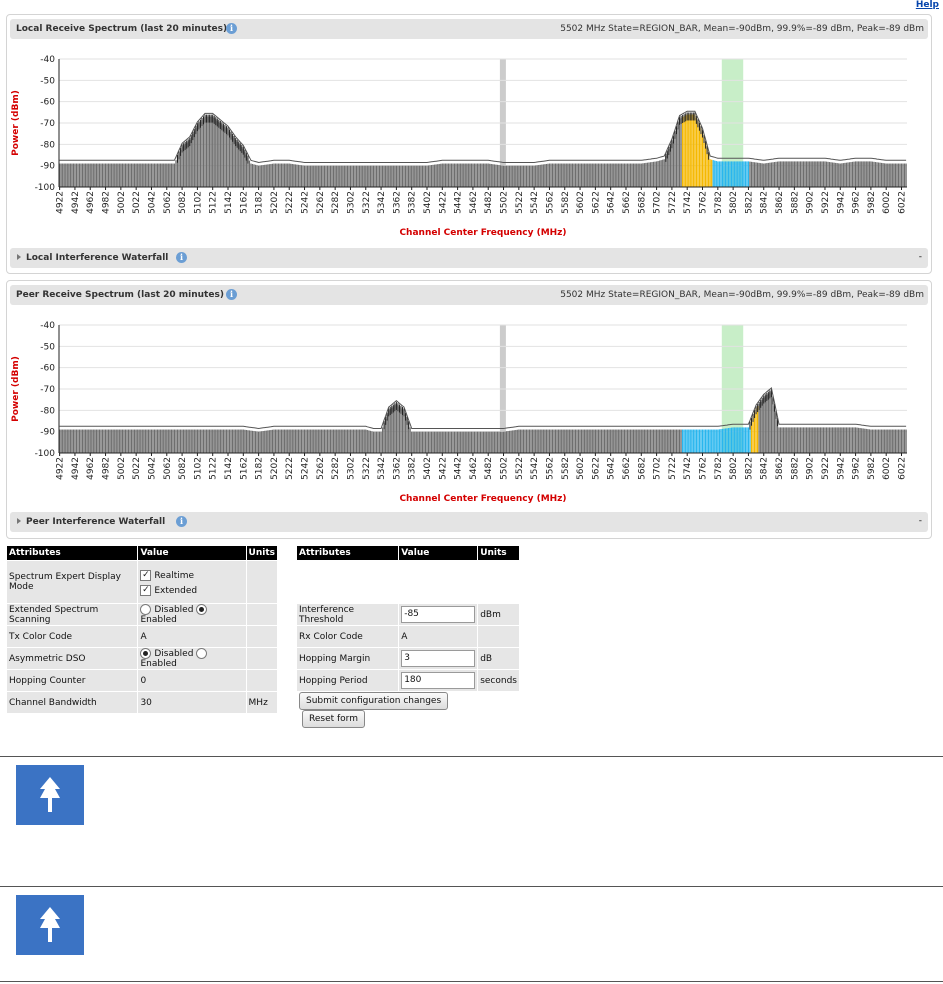 This screenshot has width=943, height=984. What do you see at coordinates (927, 5) in the screenshot?
I see `help-link: Help` at bounding box center [927, 5].